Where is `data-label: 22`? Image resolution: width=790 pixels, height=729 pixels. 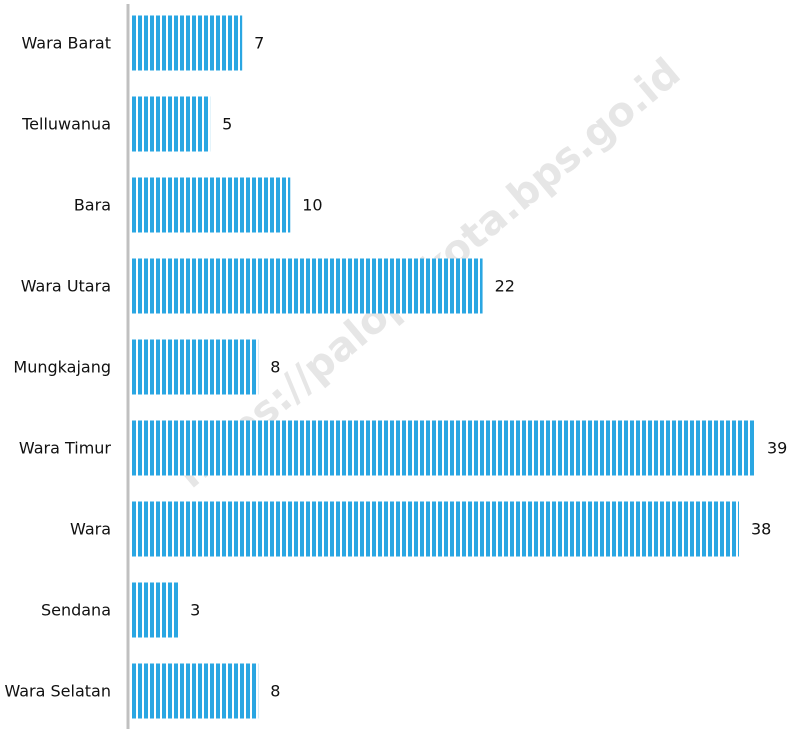 data-label: 22 is located at coordinates (505, 286).